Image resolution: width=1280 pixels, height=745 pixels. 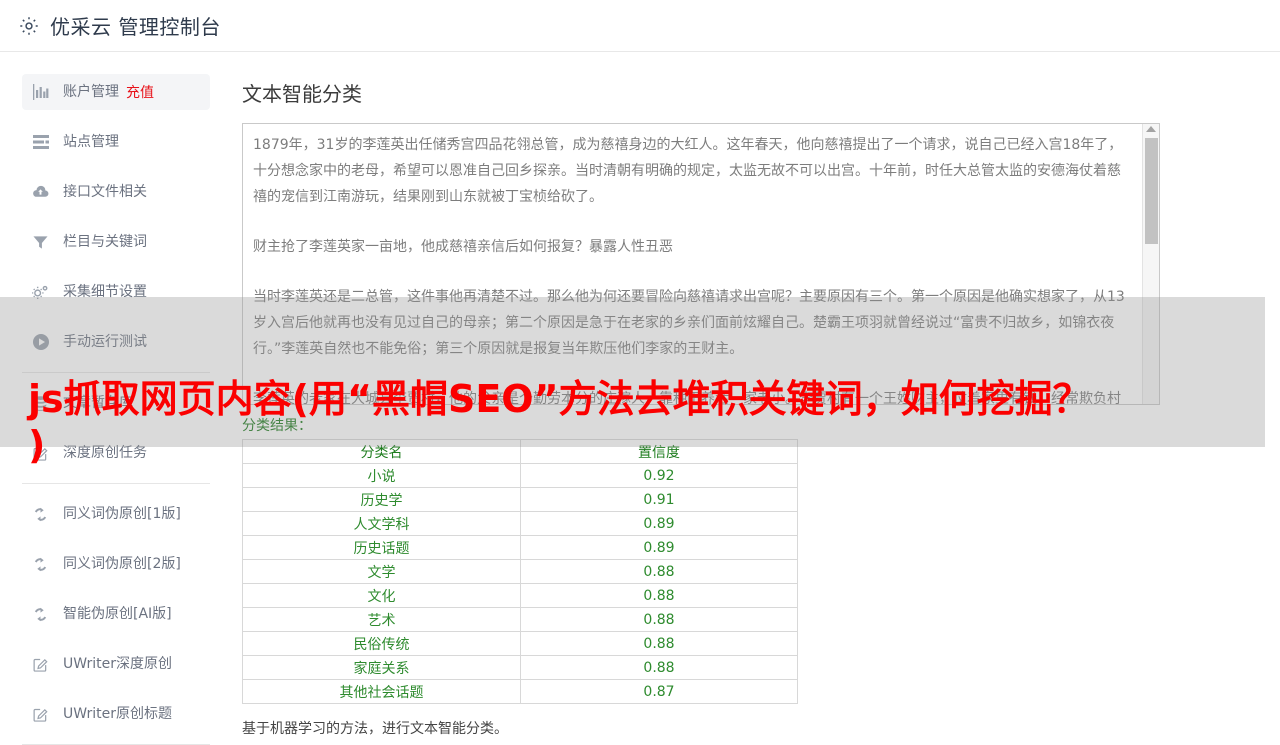 What do you see at coordinates (40, 403) in the screenshot?
I see `database-icon` at bounding box center [40, 403].